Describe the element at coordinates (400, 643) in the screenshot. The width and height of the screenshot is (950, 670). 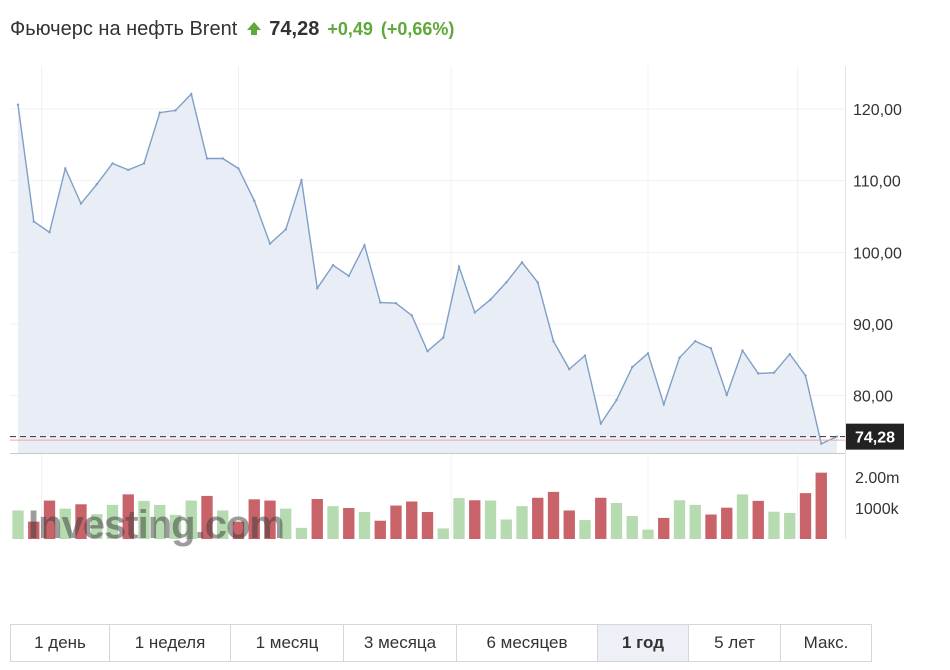
I see `range-button: 3 месяца` at that location.